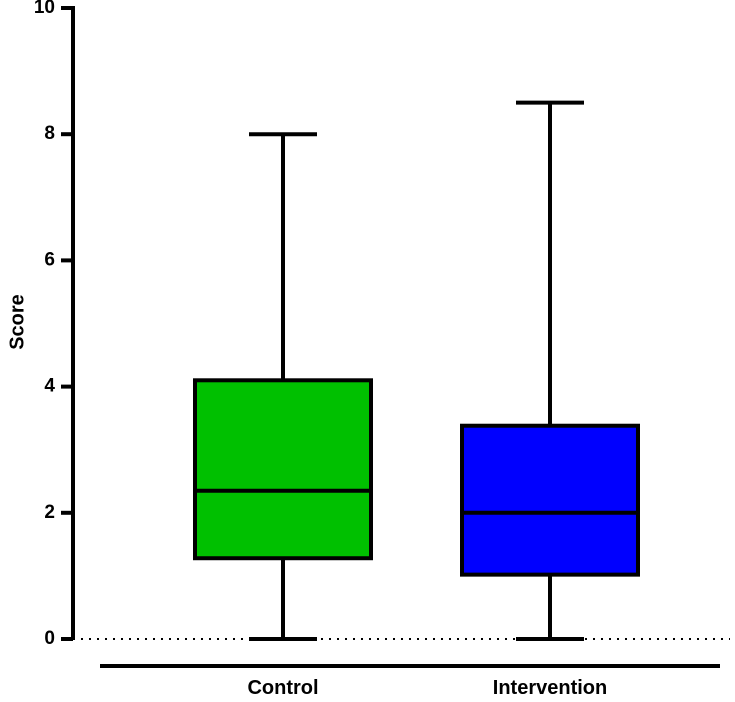  I want to click on x-axis-category-labels: Control Intervention, so click(427, 688).